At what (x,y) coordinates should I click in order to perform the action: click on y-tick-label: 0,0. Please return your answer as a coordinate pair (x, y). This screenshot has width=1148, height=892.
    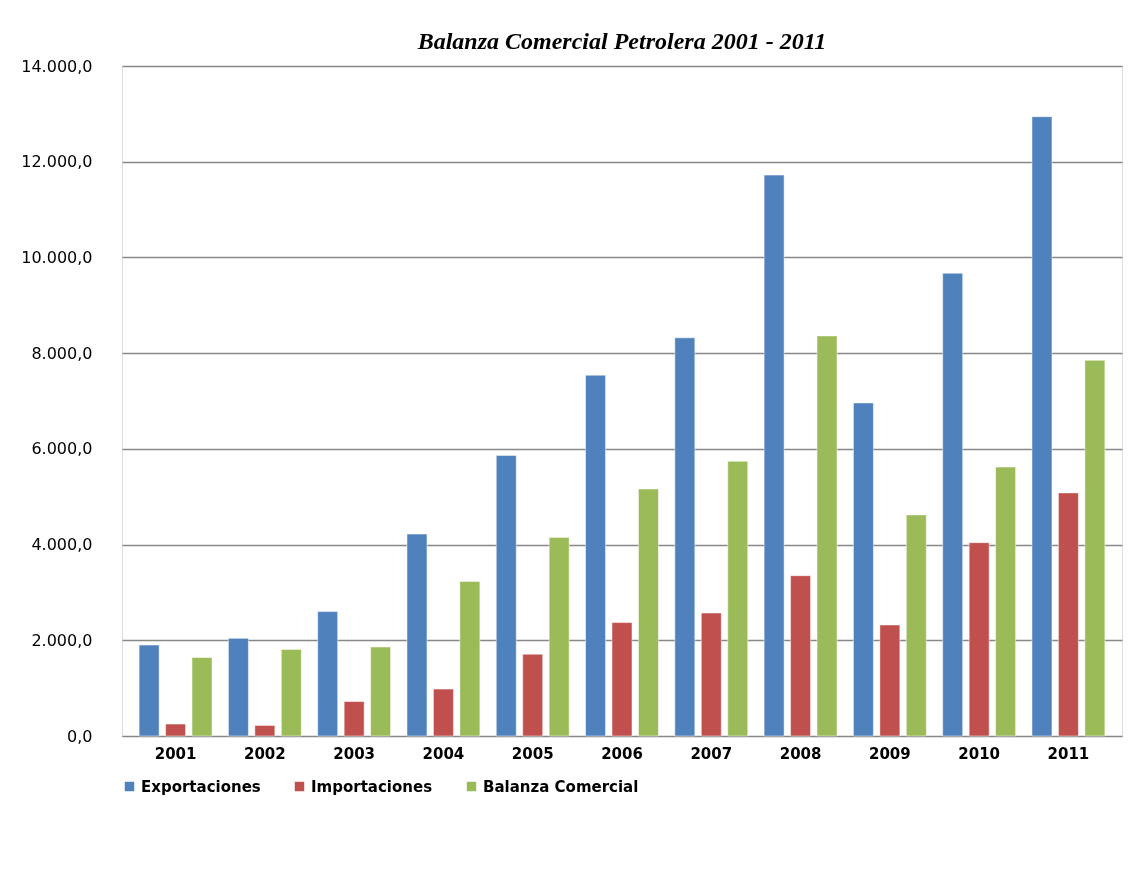
    Looking at the image, I should click on (80, 736).